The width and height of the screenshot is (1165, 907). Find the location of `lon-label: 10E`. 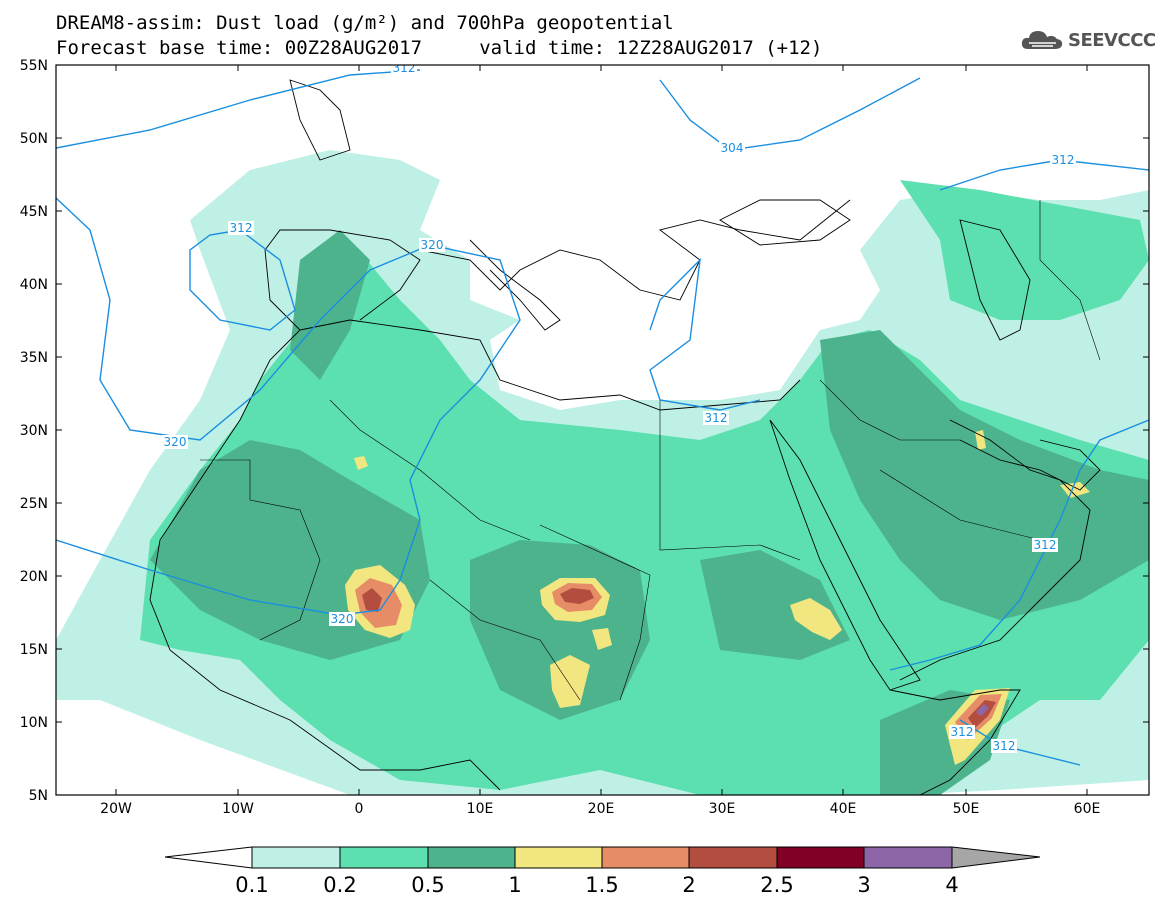

lon-label: 10E is located at coordinates (480, 809).